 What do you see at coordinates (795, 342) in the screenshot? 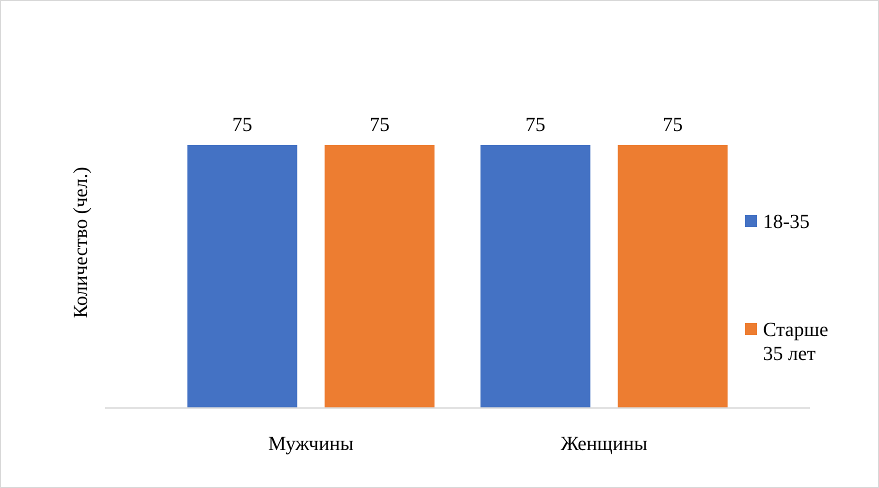
I see `legend-label: Старше 35 лет` at bounding box center [795, 342].